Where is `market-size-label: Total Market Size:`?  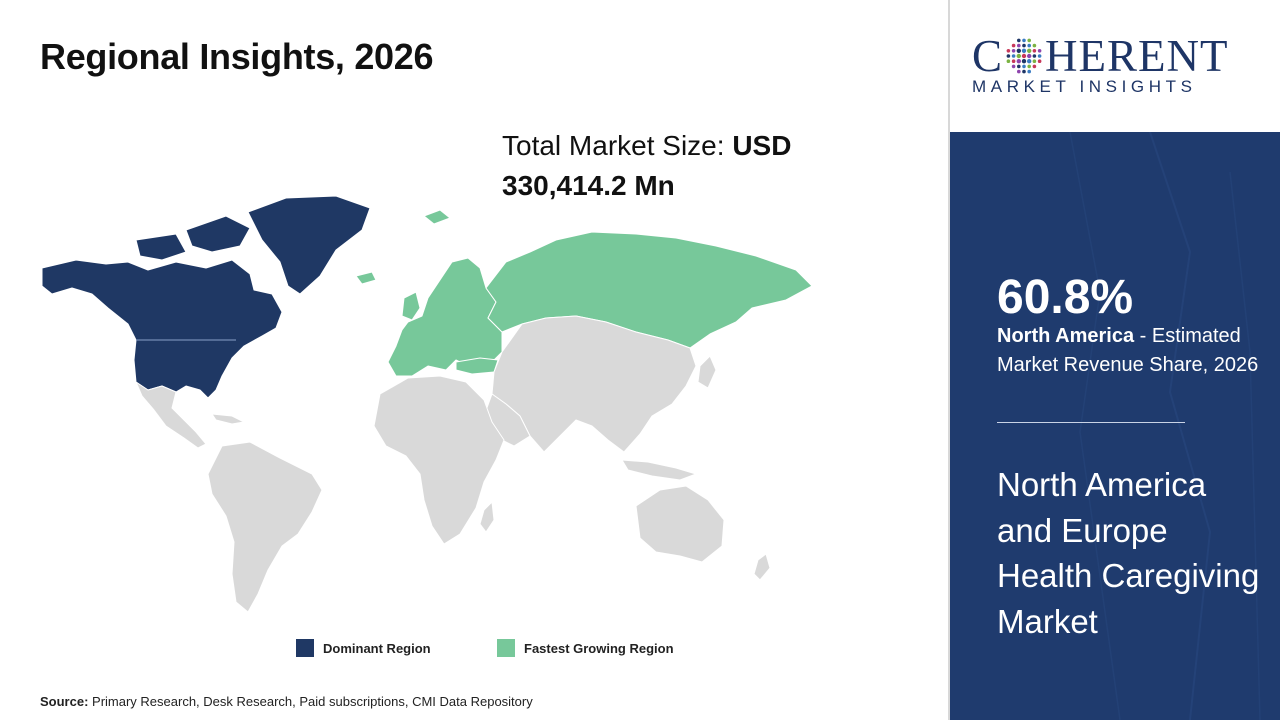 market-size-label: Total Market Size: is located at coordinates (617, 145).